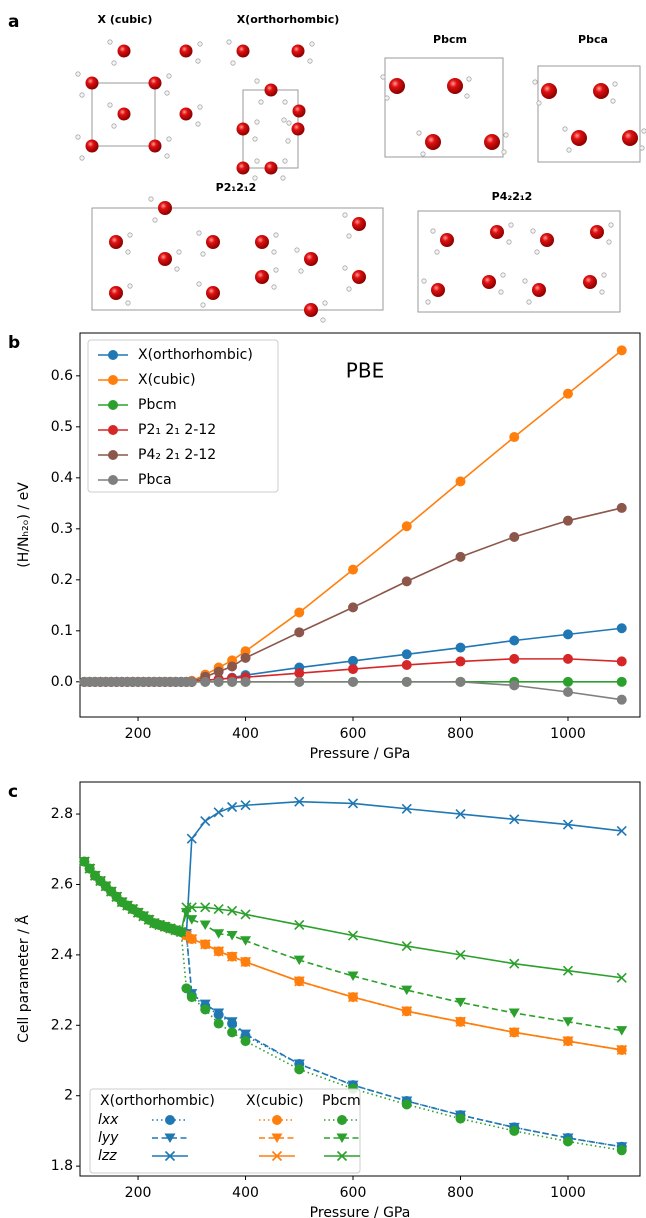  What do you see at coordinates (62, 682) in the screenshot?
I see `y-tick-label: 0.0` at bounding box center [62, 682].